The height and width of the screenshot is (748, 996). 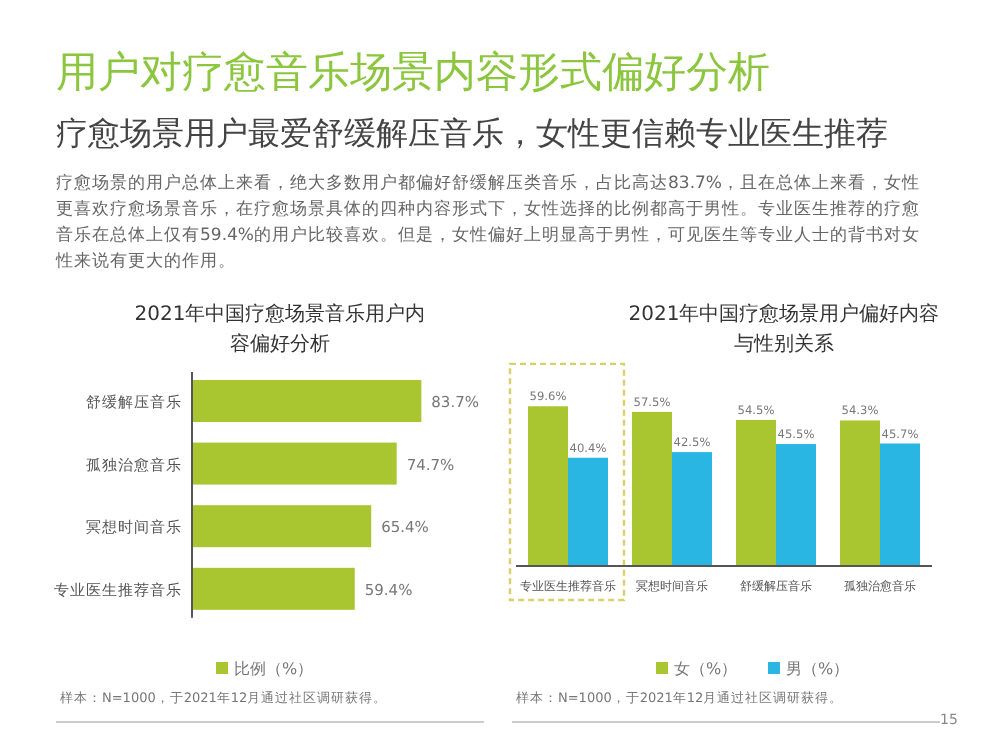 What do you see at coordinates (413, 73) in the screenshot?
I see `text: 用户对疗愈音乐场景内容形式偏好分析` at bounding box center [413, 73].